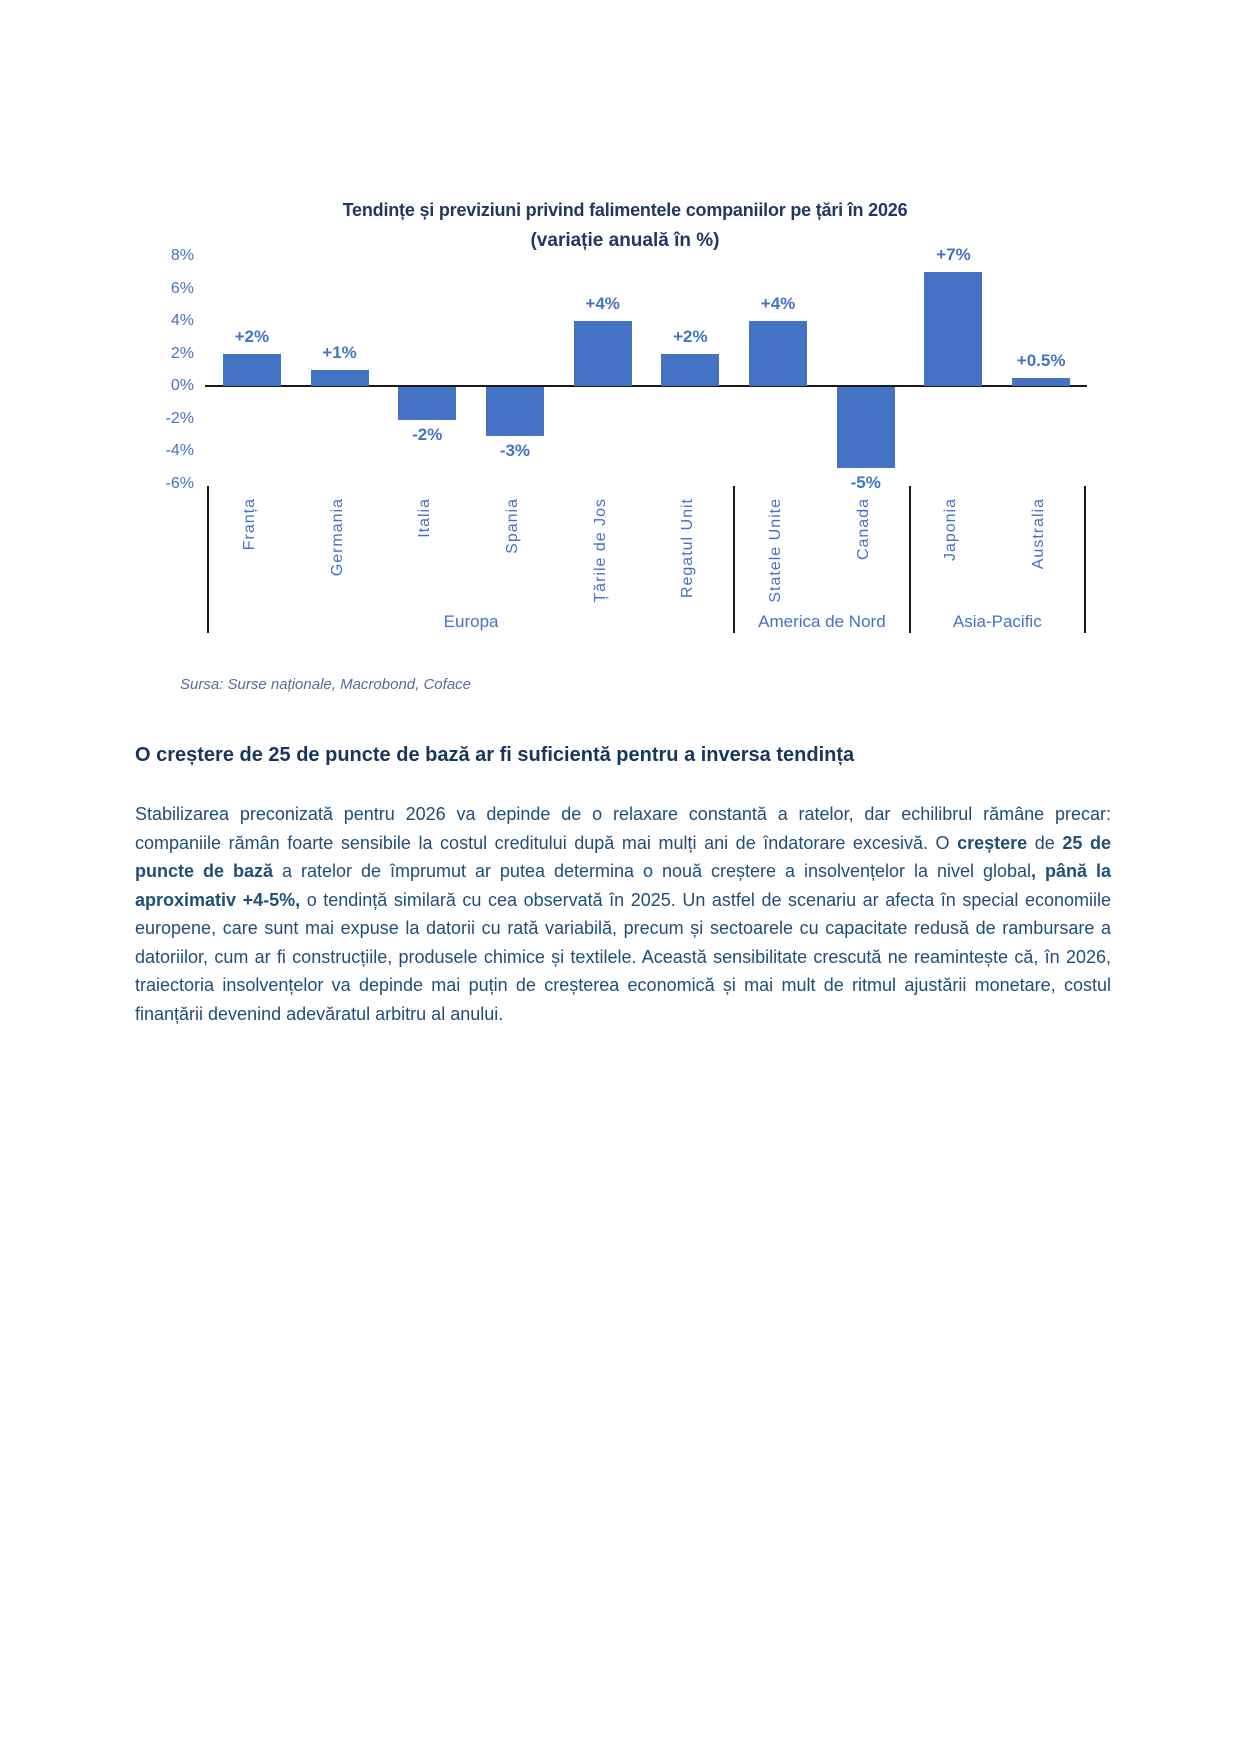  I want to click on bar-value-label: +7%, so click(953, 255).